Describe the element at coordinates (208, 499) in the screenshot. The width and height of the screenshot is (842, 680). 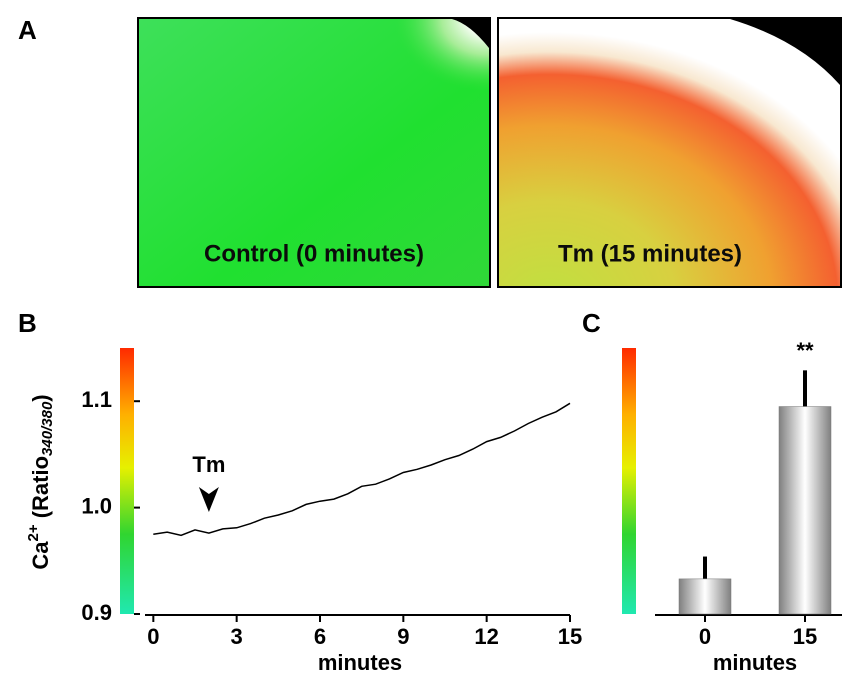
I see `annotation-arrow` at that location.